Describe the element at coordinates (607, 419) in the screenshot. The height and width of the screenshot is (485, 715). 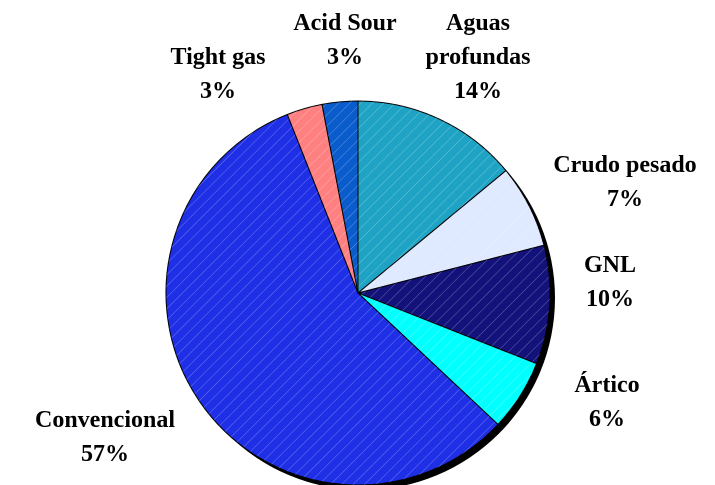
I see `value-label: 6%` at that location.